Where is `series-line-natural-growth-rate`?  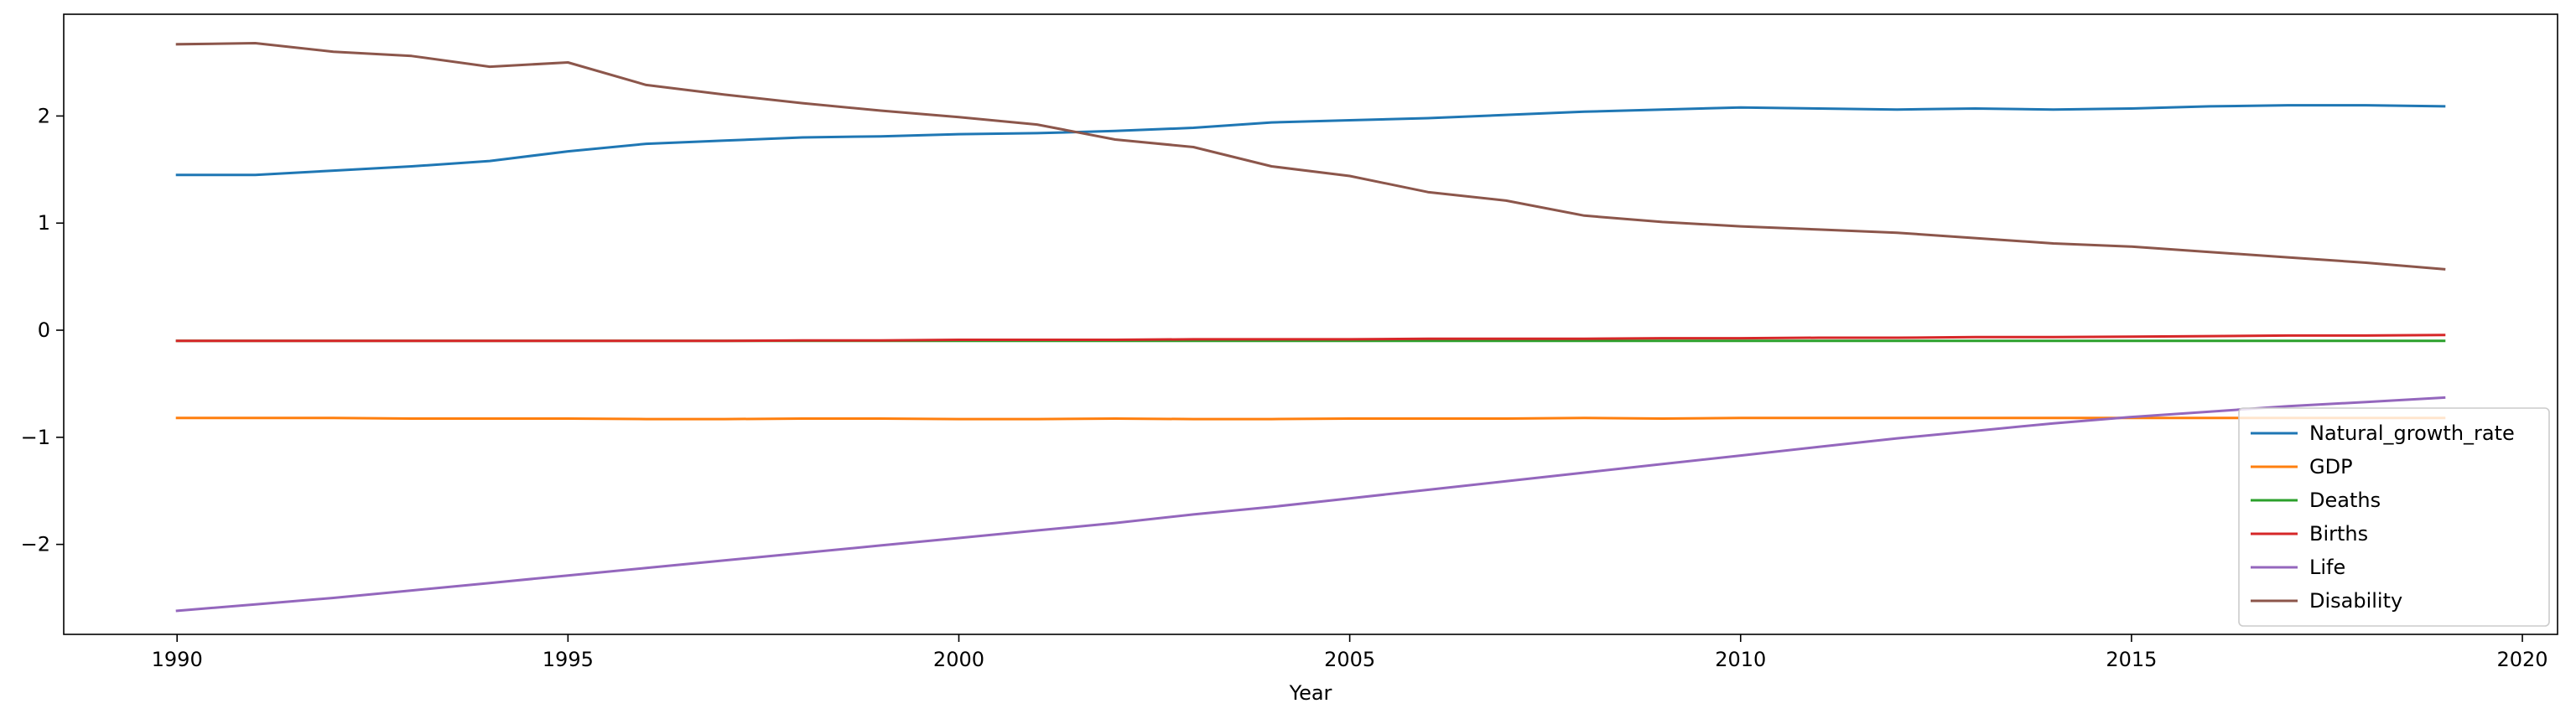 series-line-natural-growth-rate is located at coordinates (1310, 140).